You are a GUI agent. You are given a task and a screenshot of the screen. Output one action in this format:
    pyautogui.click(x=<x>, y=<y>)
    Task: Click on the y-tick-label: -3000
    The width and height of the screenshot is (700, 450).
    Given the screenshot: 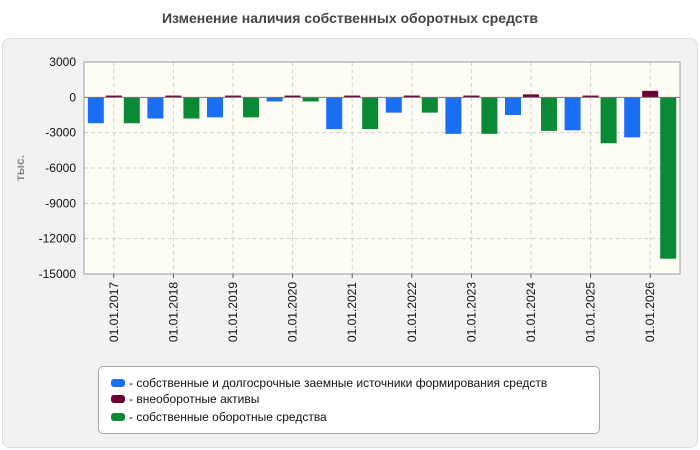 What is the action you would take?
    pyautogui.click(x=60, y=133)
    